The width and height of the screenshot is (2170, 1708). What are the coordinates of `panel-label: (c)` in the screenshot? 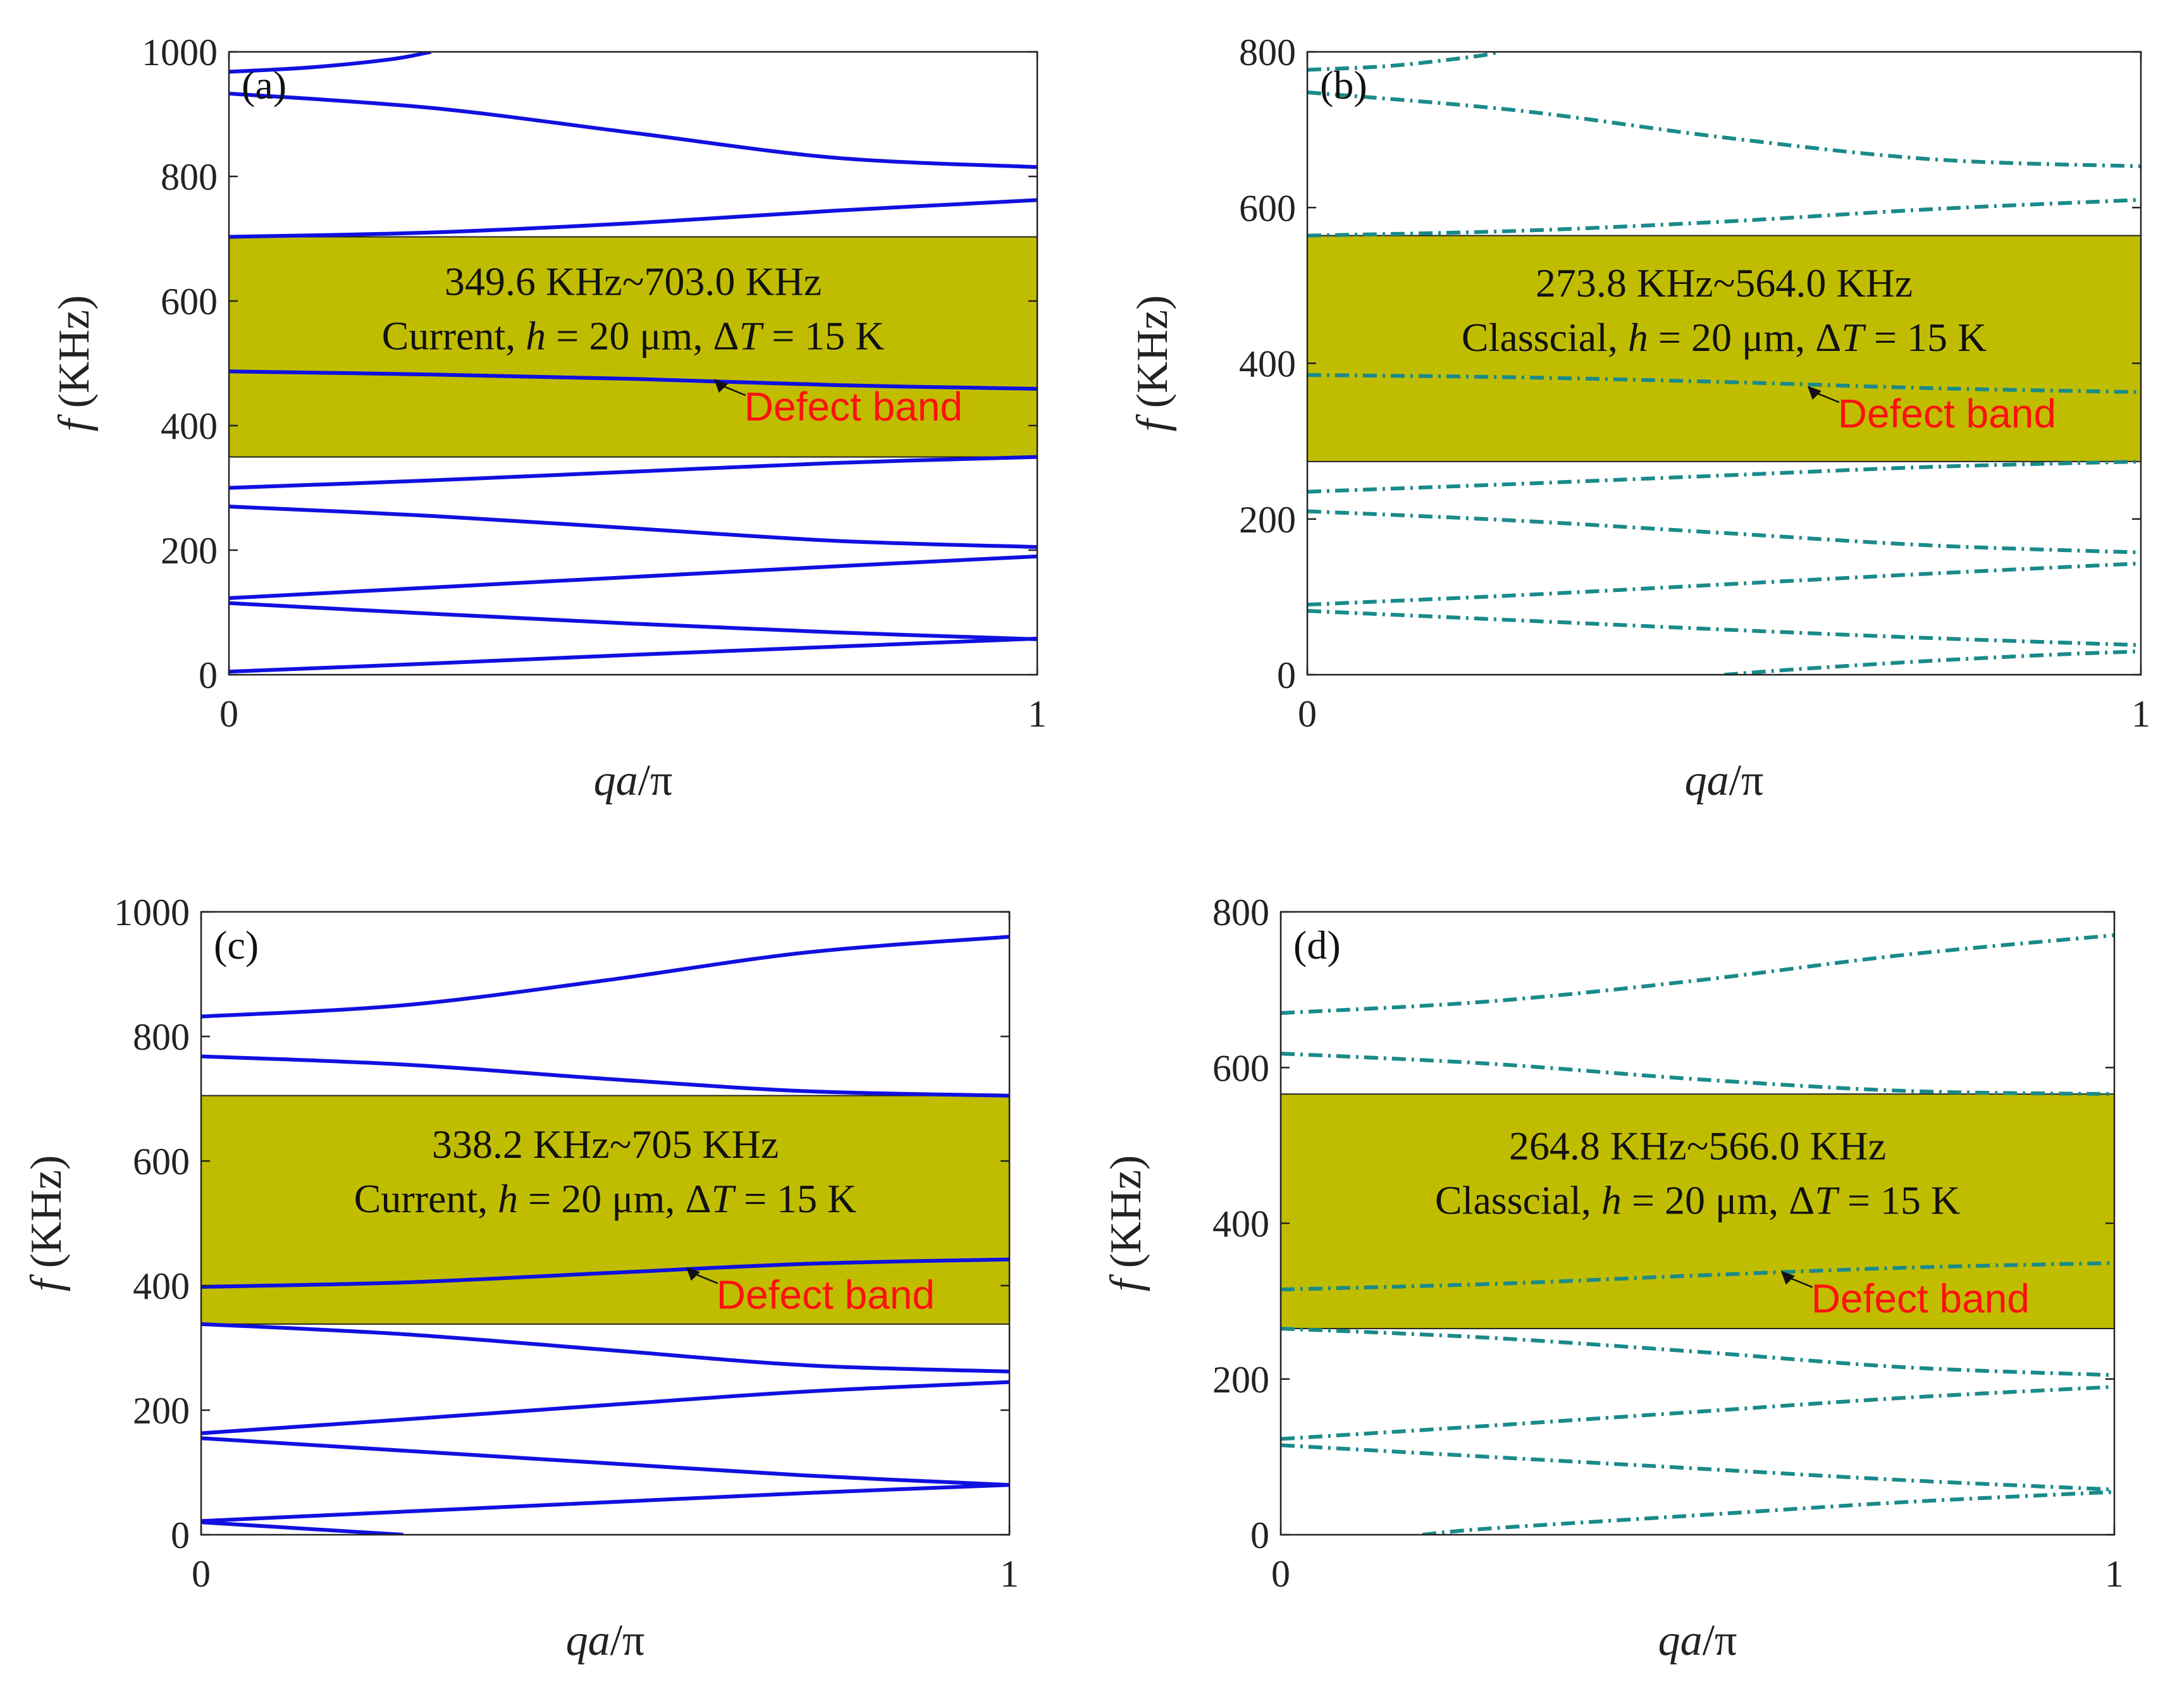 It's located at (236, 945).